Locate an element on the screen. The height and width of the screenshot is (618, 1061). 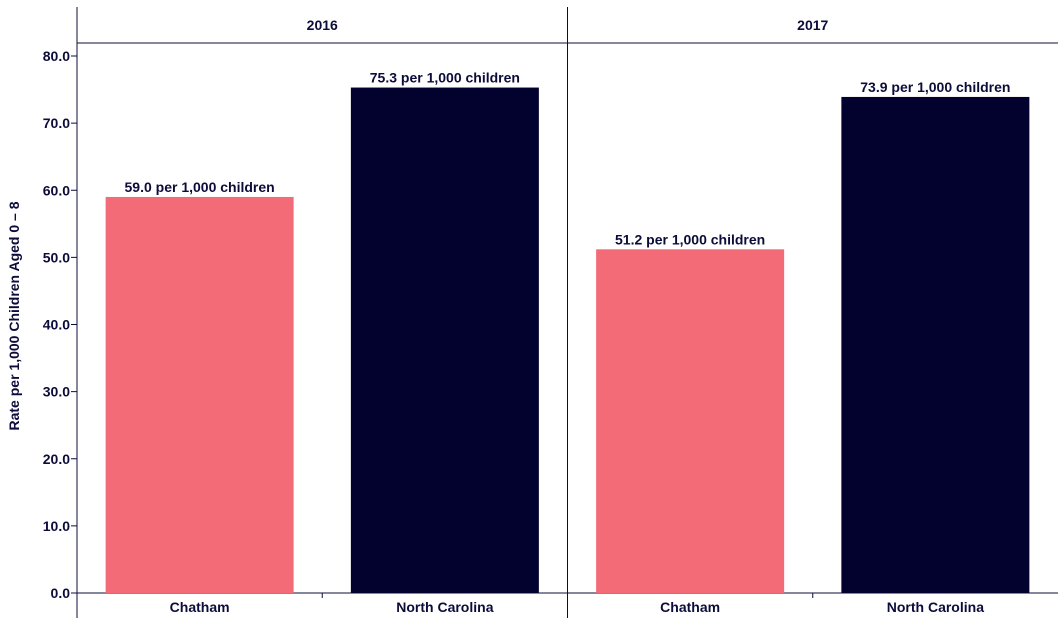
y-tick-label: 80.0 is located at coordinates (56, 56).